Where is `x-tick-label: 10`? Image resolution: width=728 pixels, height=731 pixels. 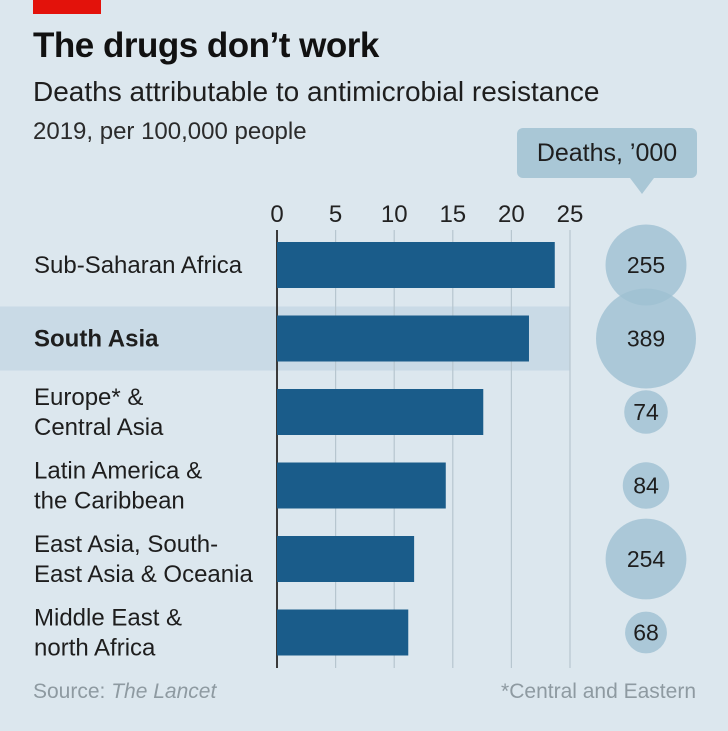 x-tick-label: 10 is located at coordinates (394, 214).